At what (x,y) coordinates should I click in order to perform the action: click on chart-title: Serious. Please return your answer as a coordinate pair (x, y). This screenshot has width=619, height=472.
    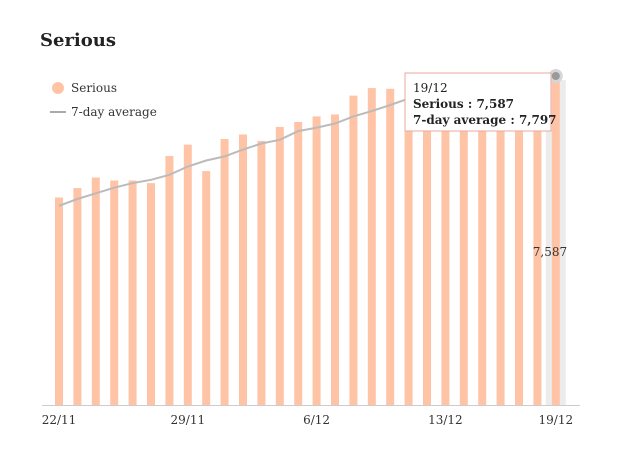
    Looking at the image, I should click on (78, 40).